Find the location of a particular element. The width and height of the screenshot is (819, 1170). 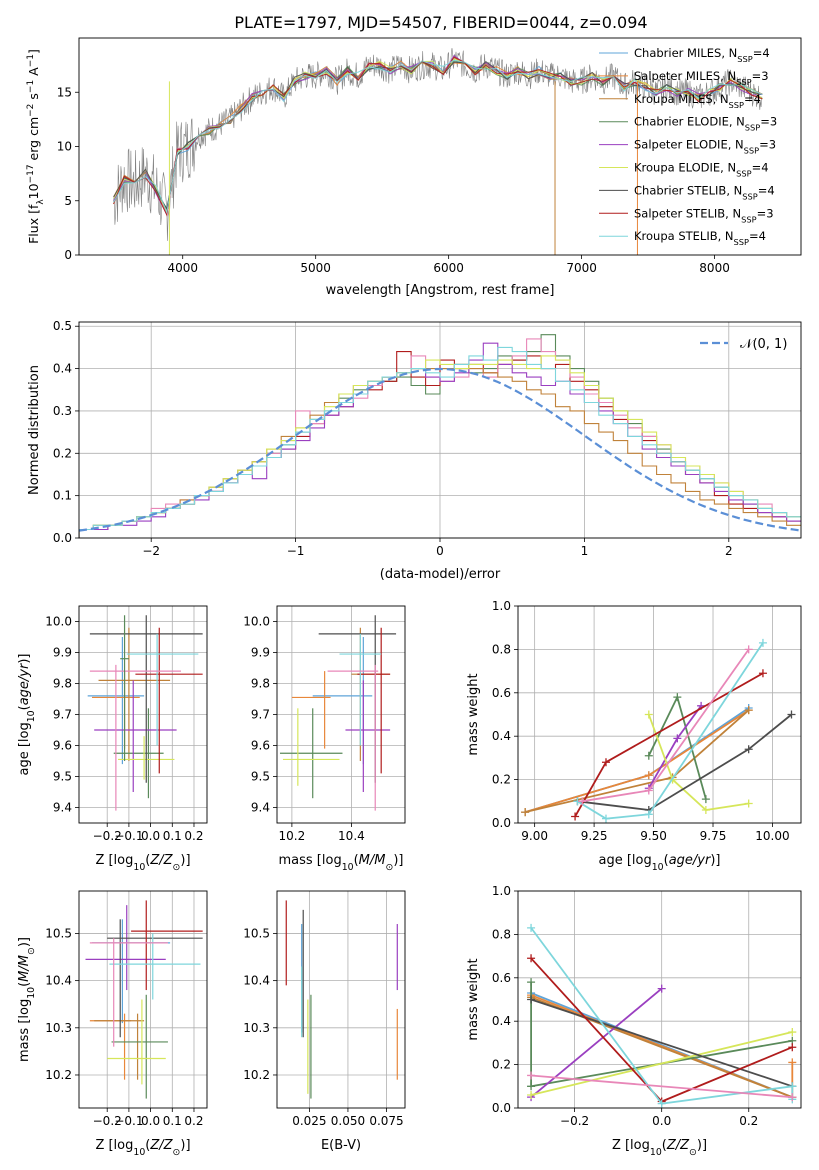

y-tick-label: 1.0 is located at coordinates (501, 891).